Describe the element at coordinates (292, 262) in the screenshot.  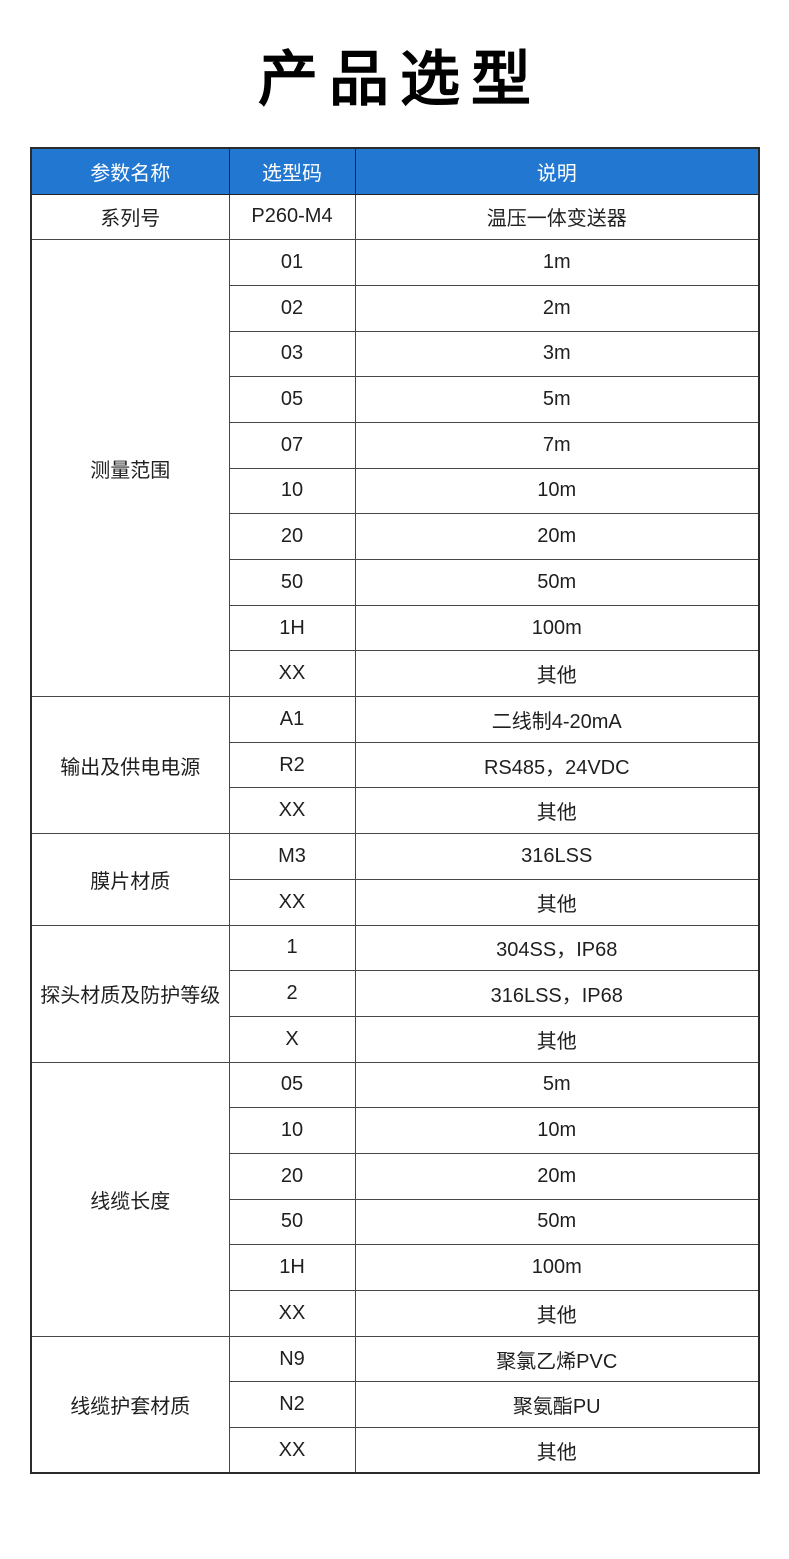
I see `selection-code-cell: 01` at that location.